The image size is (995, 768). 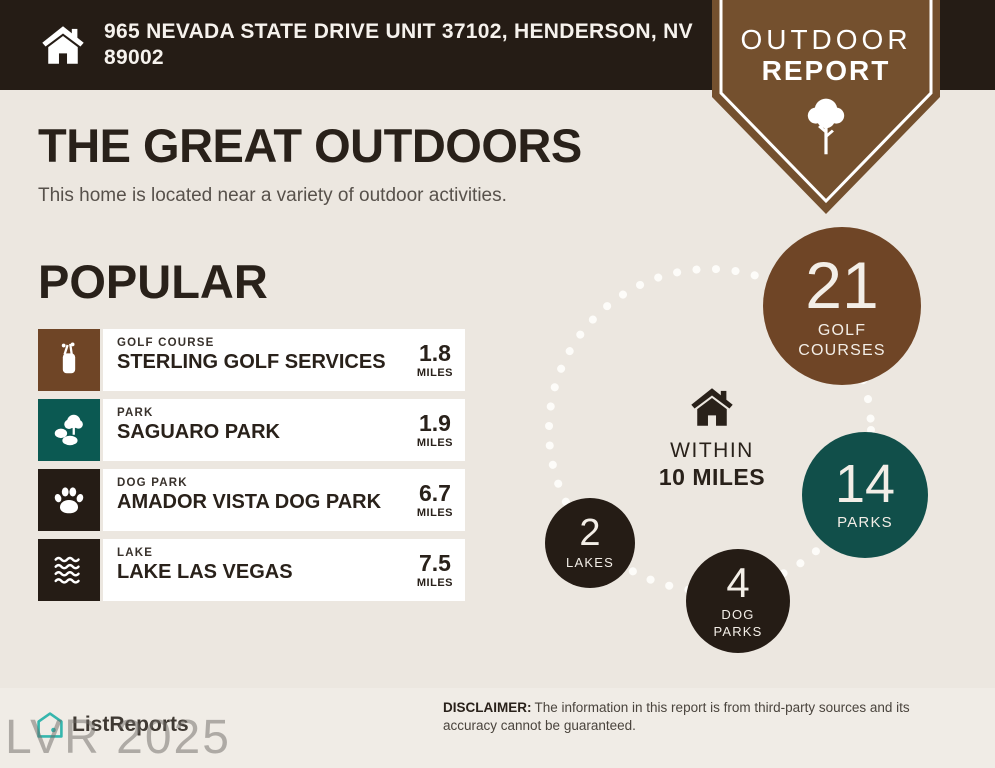 I want to click on item-name: LAKE LAS VEGAS, so click(x=205, y=572).